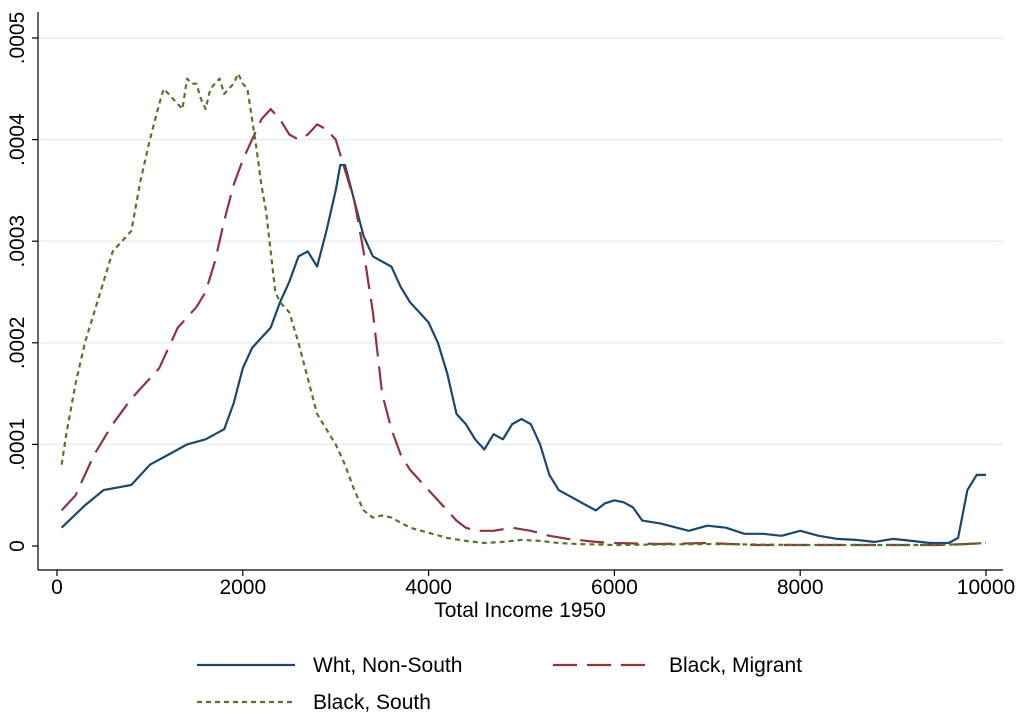 The height and width of the screenshot is (719, 1026). Describe the element at coordinates (17, 241) in the screenshot. I see `y-tick-label: .0003` at that location.